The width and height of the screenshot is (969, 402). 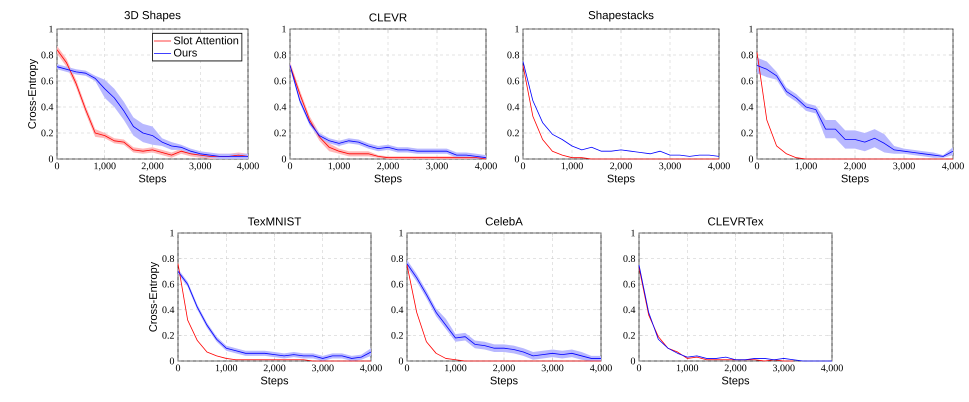 What do you see at coordinates (388, 17) in the screenshot?
I see `chart-title: CLEVR` at bounding box center [388, 17].